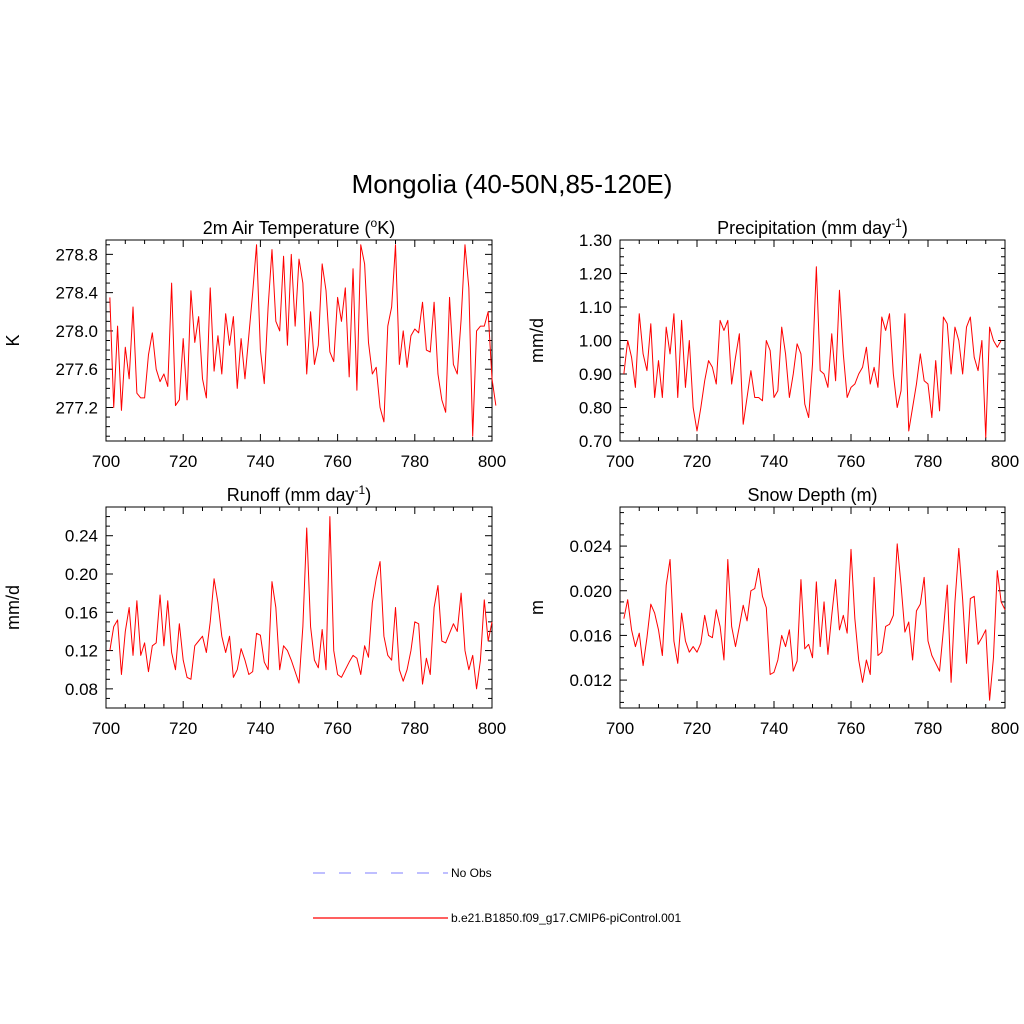 This screenshot has width=1024, height=1024. Describe the element at coordinates (471, 873) in the screenshot. I see `legend-label-obs: No Obs` at that location.